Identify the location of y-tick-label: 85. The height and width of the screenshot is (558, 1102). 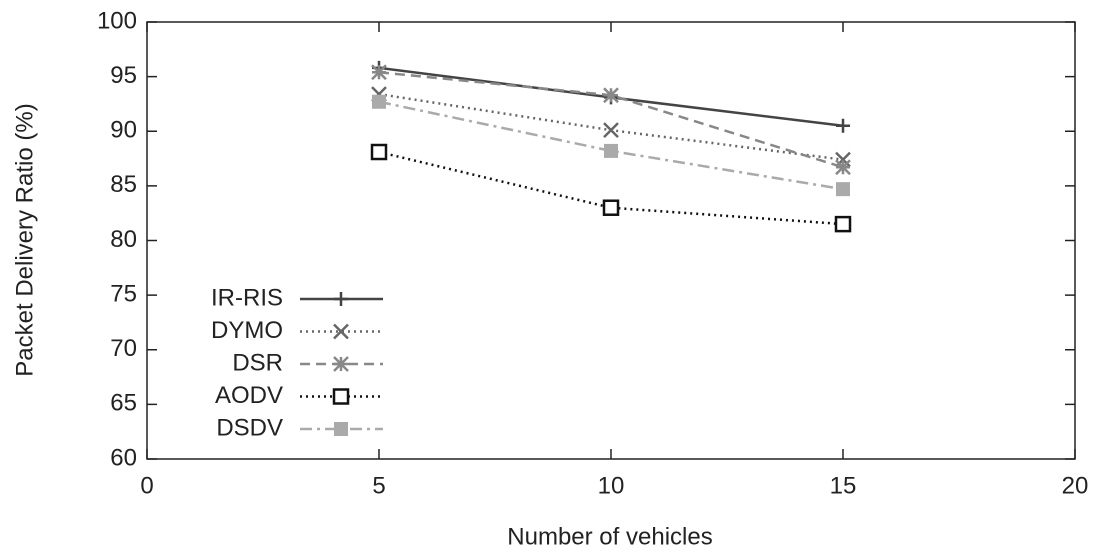
(123, 184).